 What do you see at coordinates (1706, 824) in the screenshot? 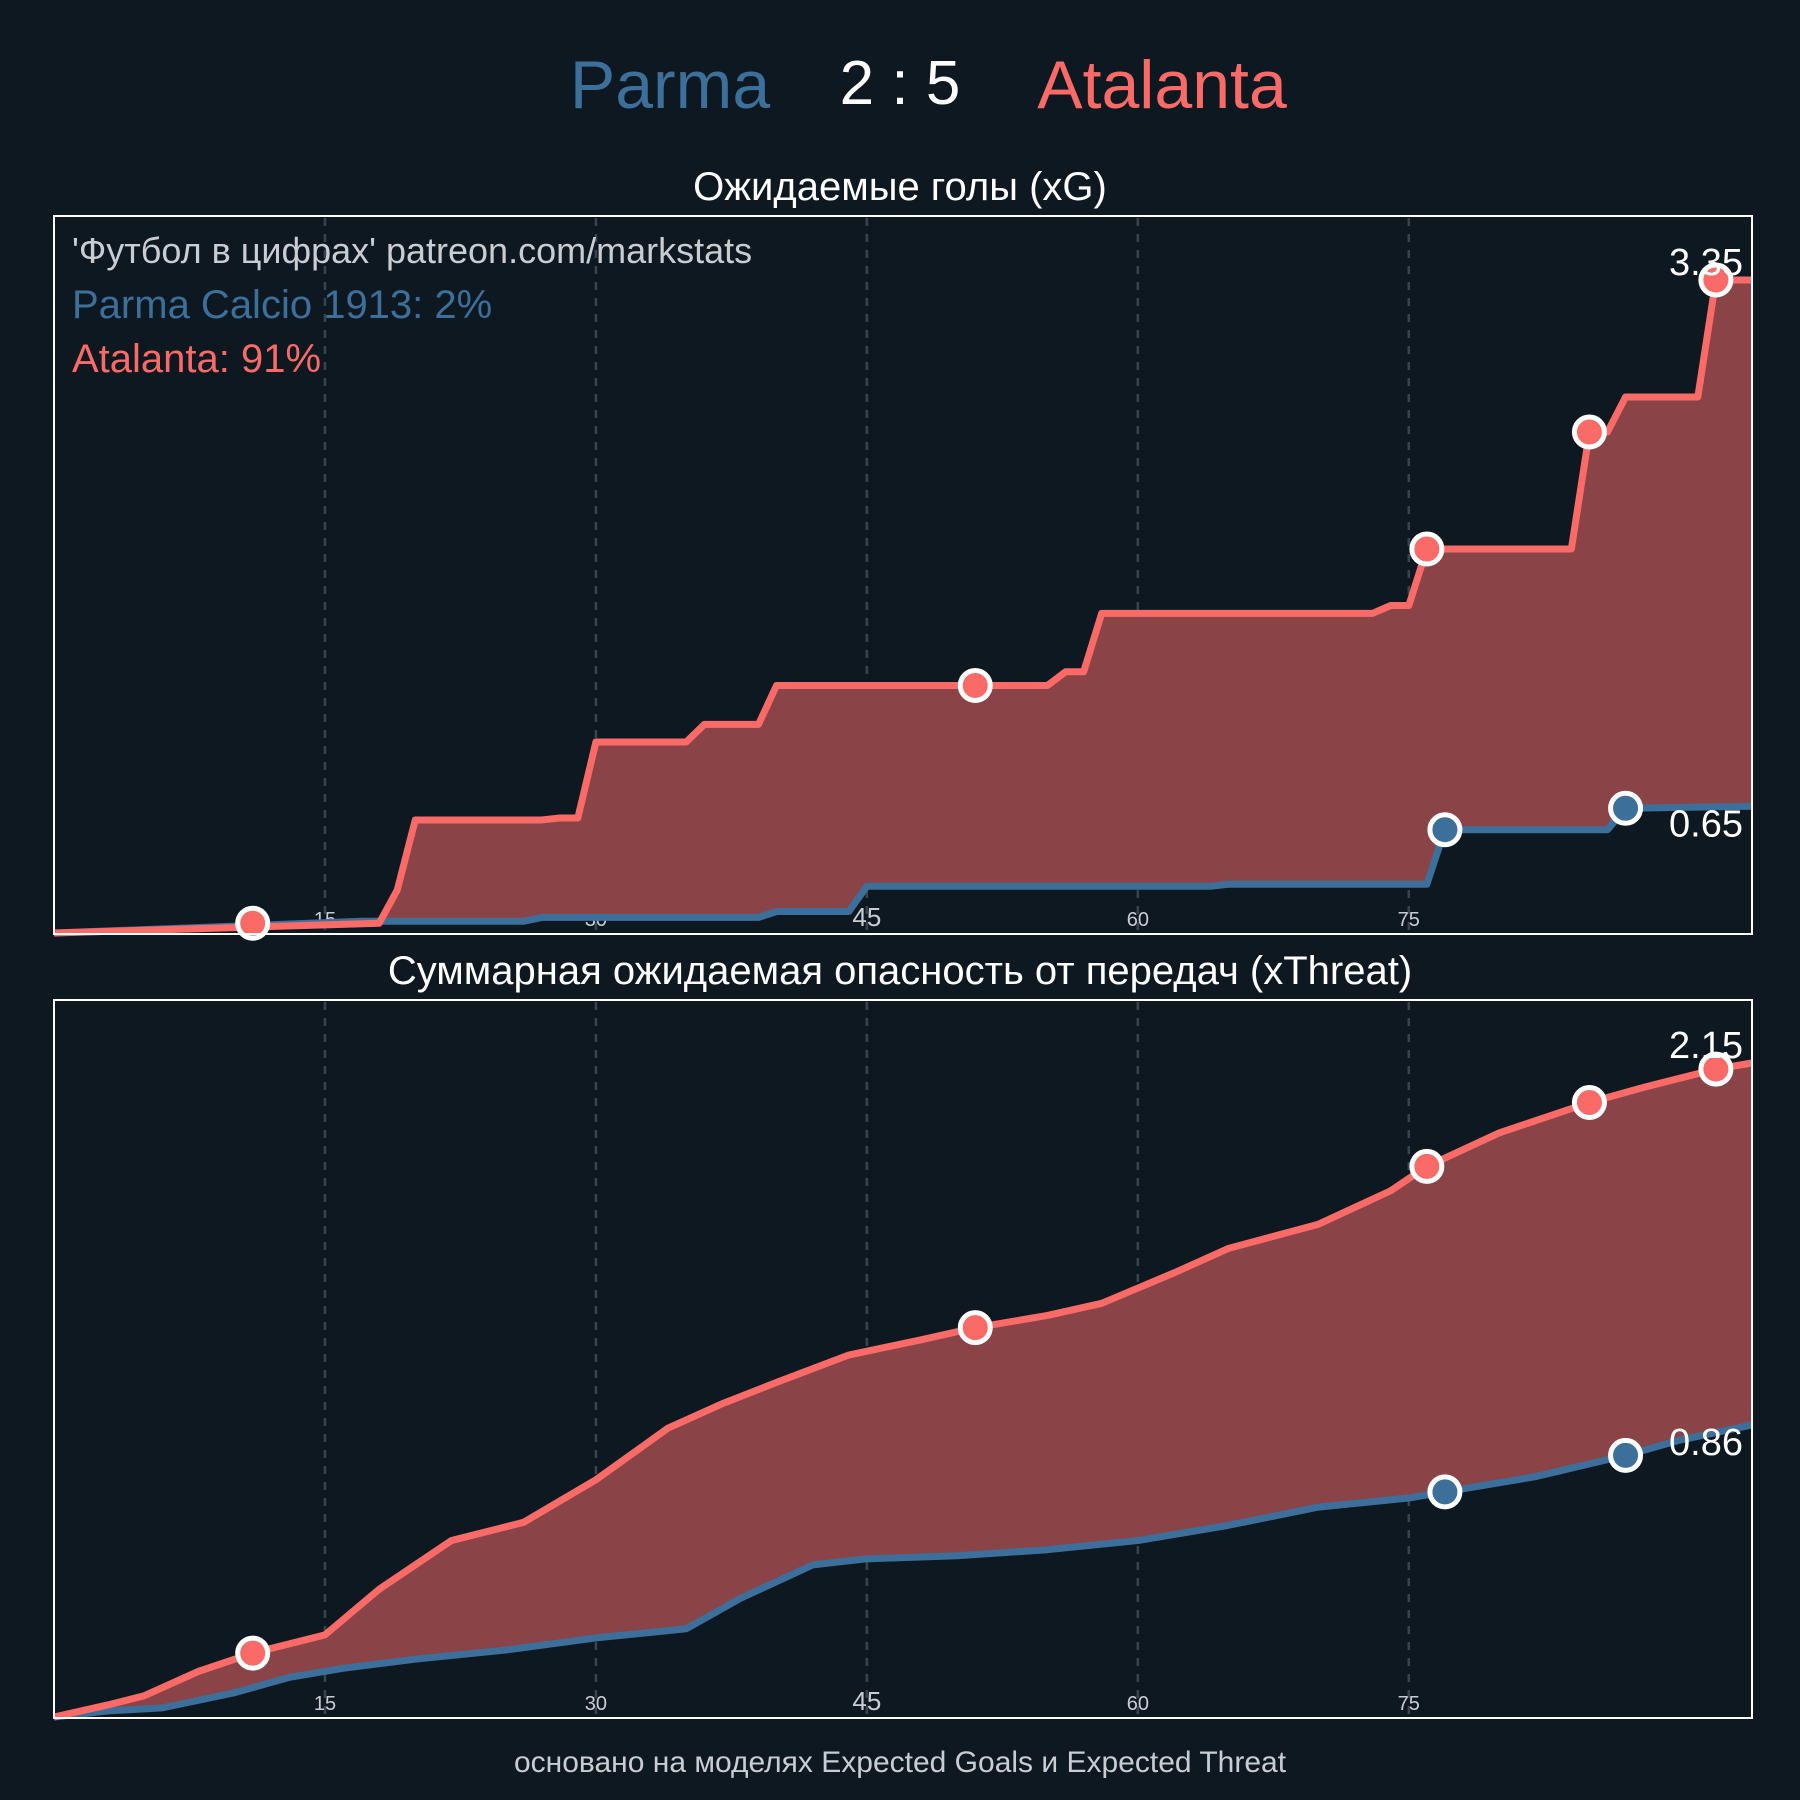
I see `home-end-value-label: 0.65` at bounding box center [1706, 824].